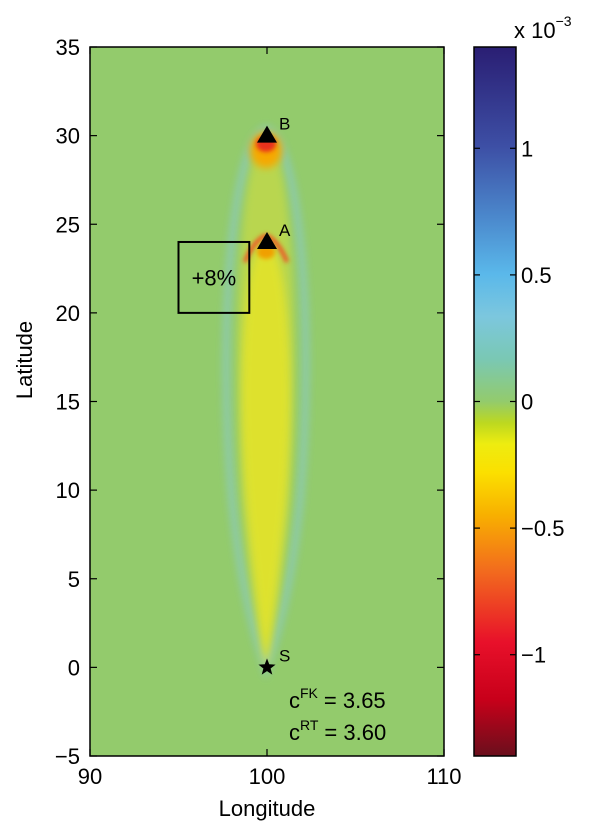 Image resolution: width=589 pixels, height=832 pixels. Describe the element at coordinates (355, 732) in the screenshot. I see `c-rt-value: = 3.60` at that location.